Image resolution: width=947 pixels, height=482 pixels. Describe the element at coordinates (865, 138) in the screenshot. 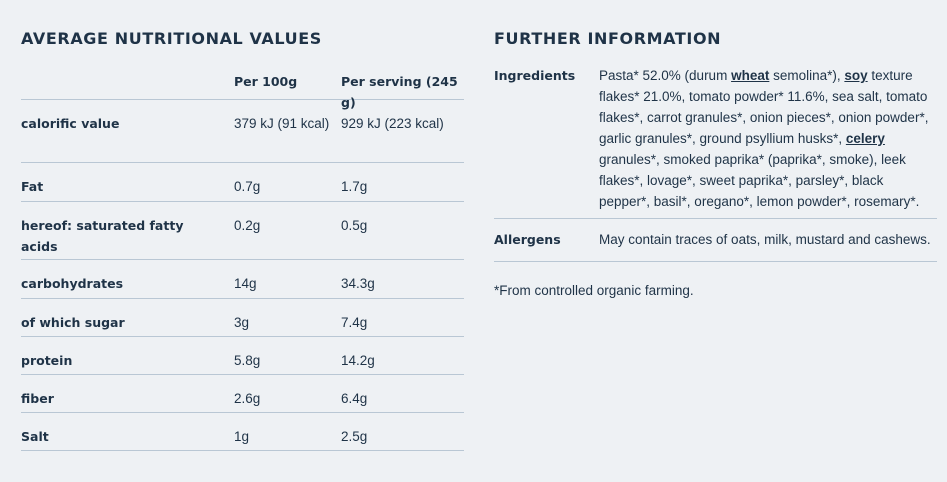

I see `allergen-highlight-celery: celery` at that location.